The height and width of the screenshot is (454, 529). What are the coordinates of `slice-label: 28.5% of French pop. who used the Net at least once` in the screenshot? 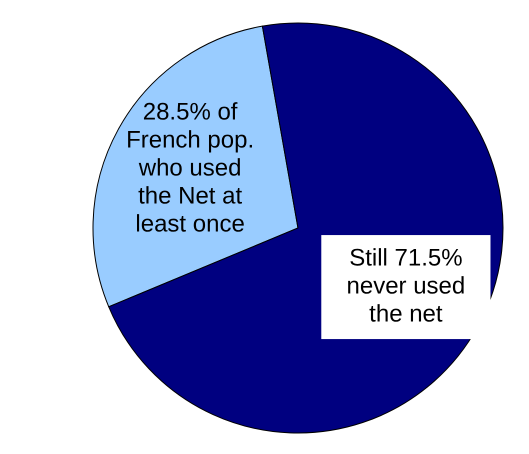 It's located at (190, 168).